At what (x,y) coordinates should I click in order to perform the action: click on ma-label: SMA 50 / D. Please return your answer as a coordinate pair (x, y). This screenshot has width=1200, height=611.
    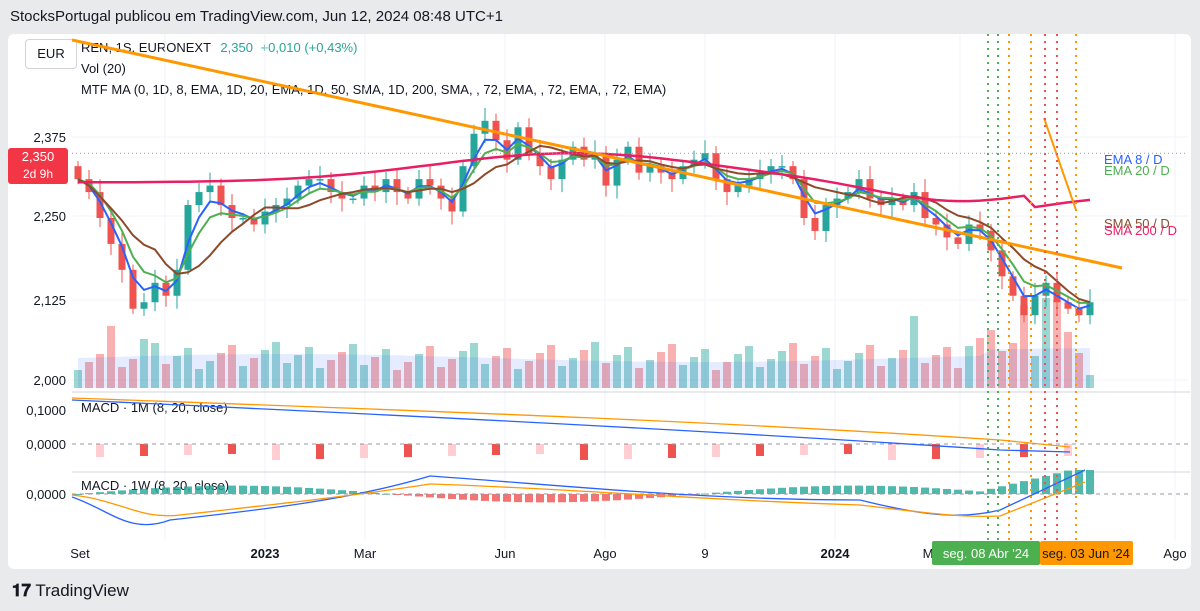
    Looking at the image, I should click on (1137, 223).